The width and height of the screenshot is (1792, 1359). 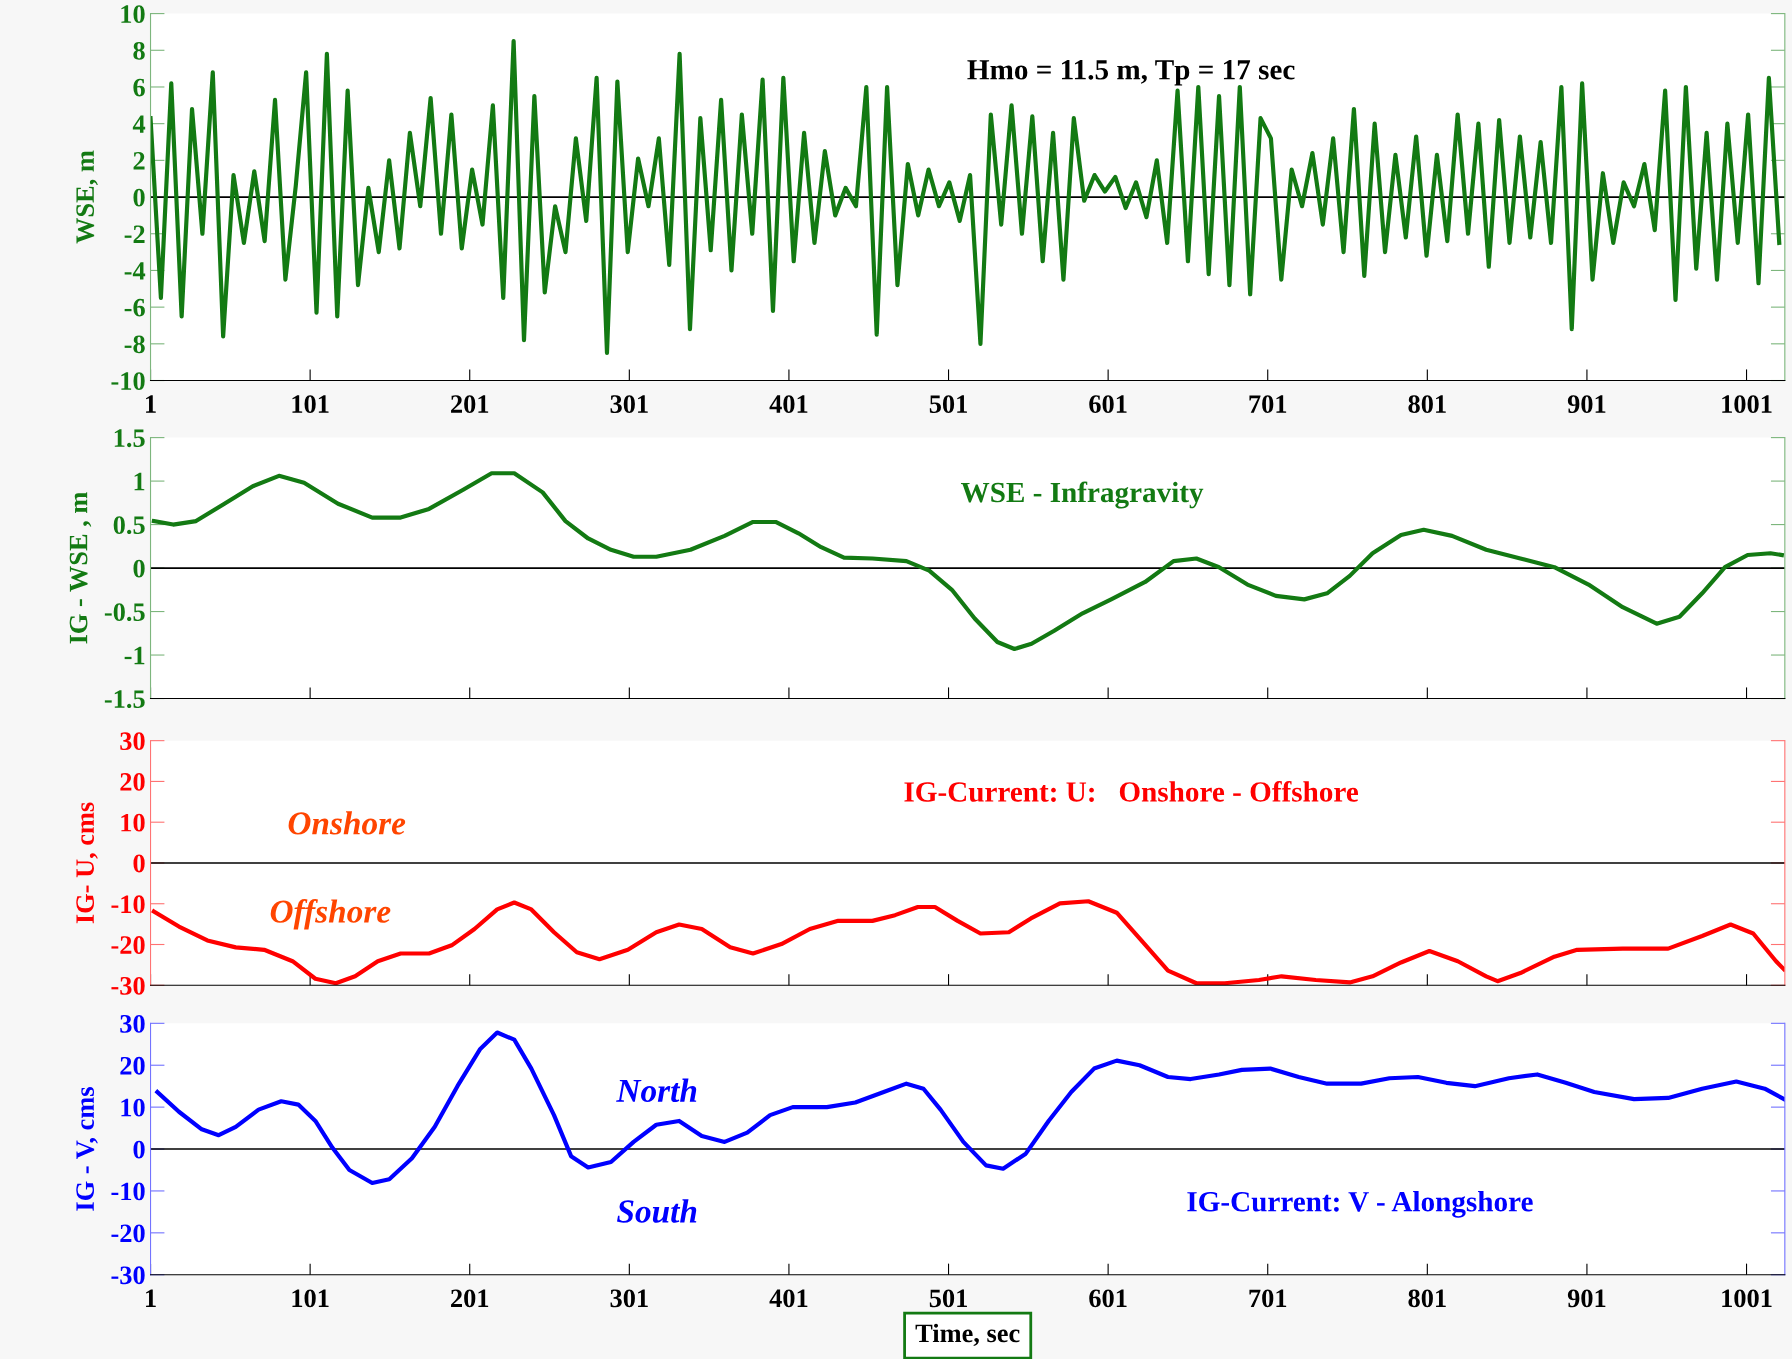 I want to click on y-tick-label: 1.5, so click(x=129, y=438).